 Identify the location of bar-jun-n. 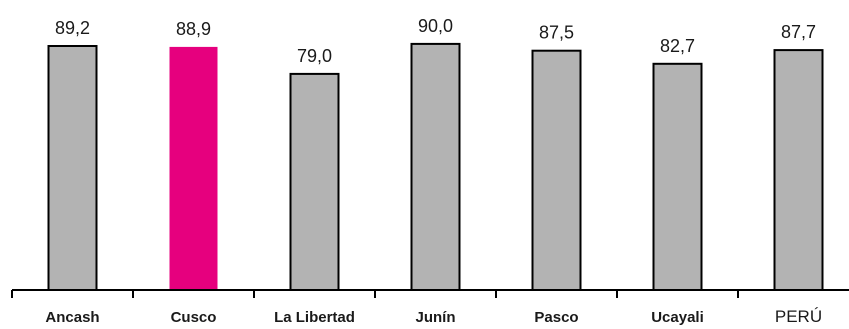
(435, 167).